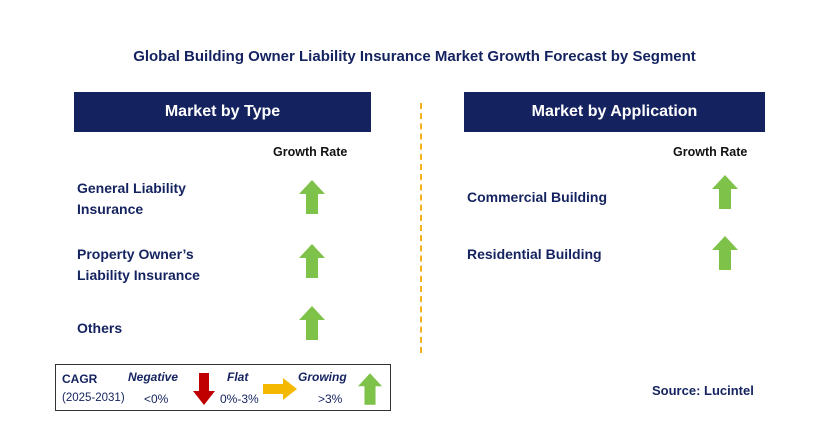  I want to click on type-row-others: Others, so click(99, 328).